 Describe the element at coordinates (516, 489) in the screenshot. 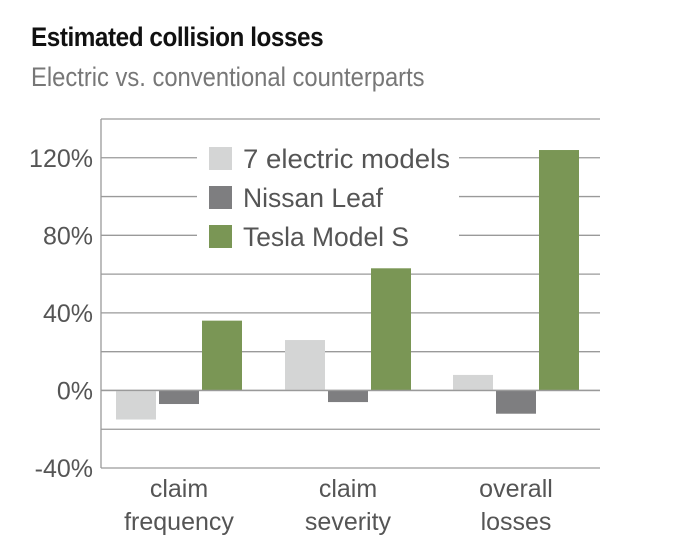

I see `x-tick-label: overall` at that location.